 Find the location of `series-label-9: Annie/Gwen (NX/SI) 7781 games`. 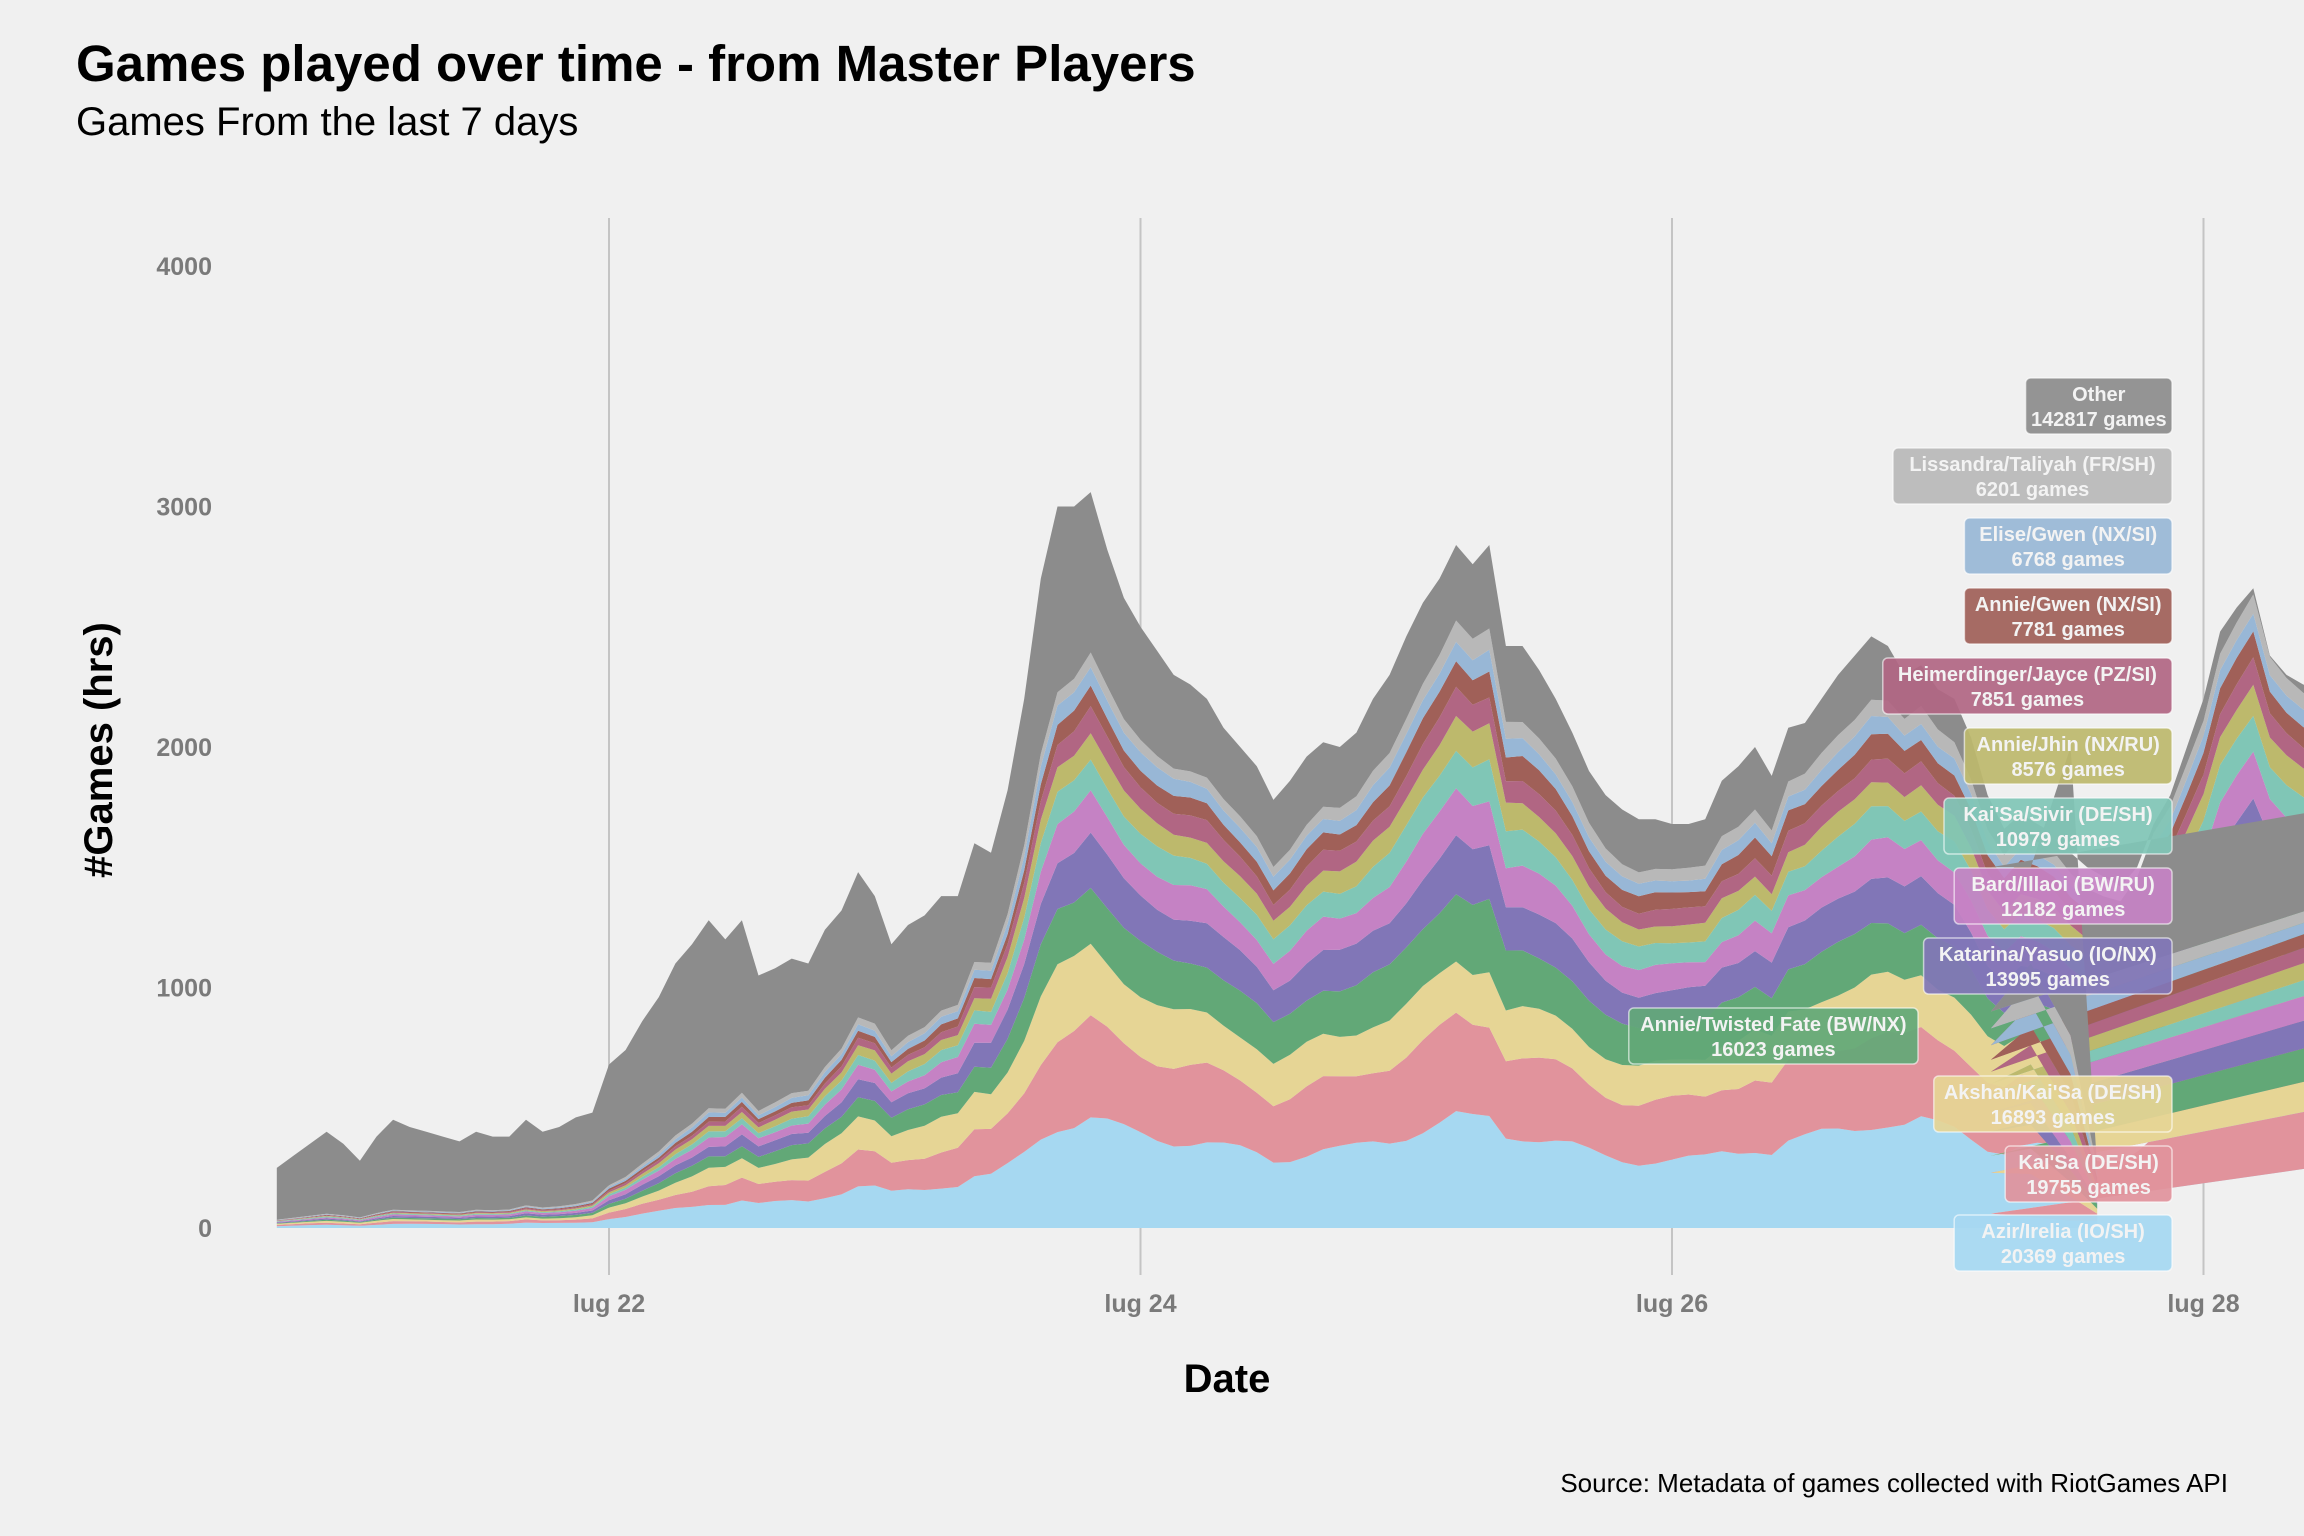

series-label-9: Annie/Gwen (NX/SI) 7781 games is located at coordinates (2068, 616).